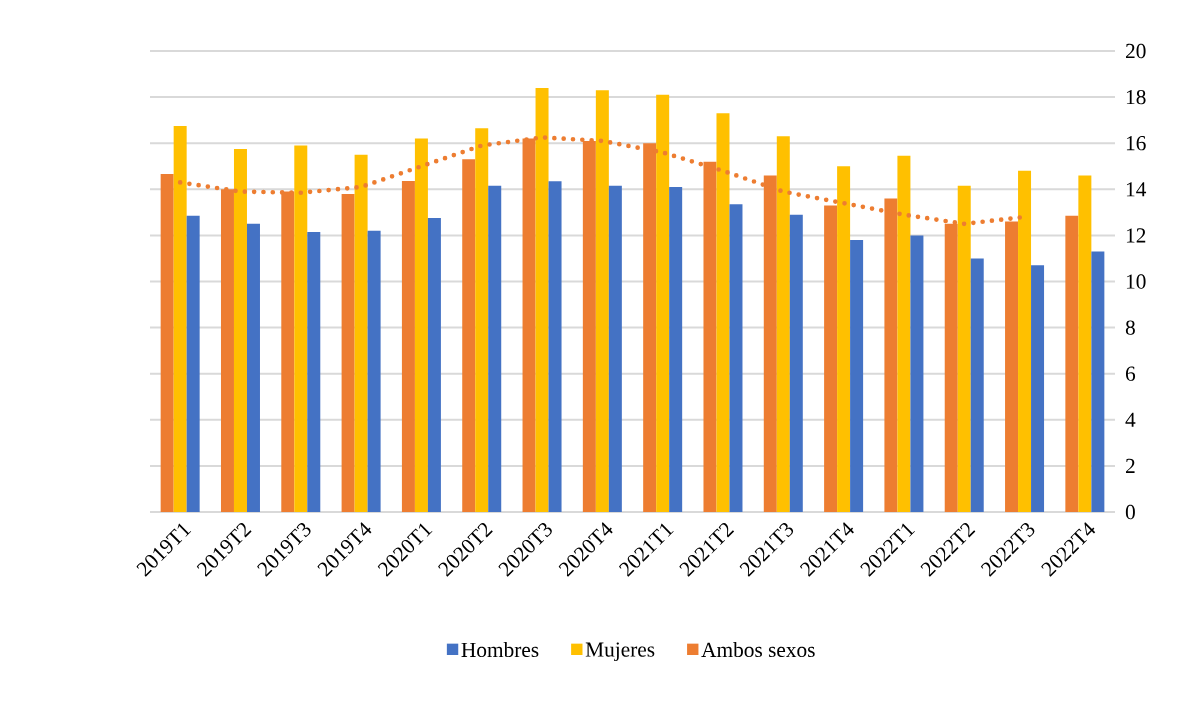 The width and height of the screenshot is (1198, 707). I want to click on y-tick-label: 12, so click(1136, 235).